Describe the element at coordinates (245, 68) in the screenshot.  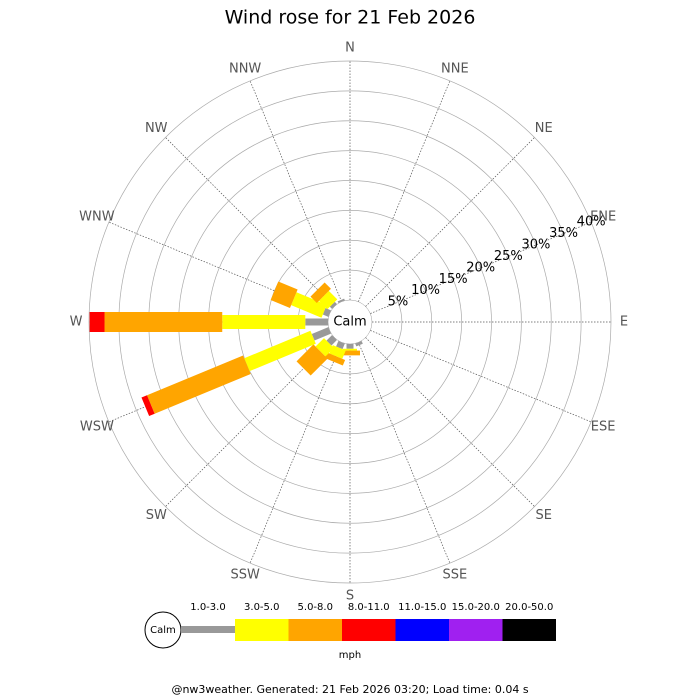
I see `direction-label: NNW` at that location.